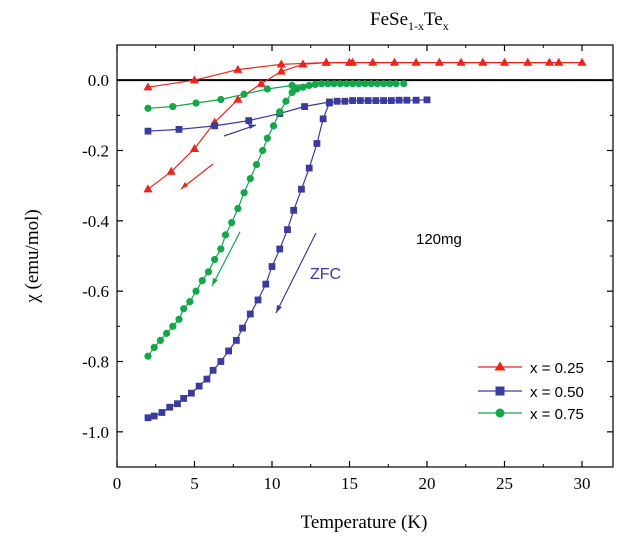 This screenshot has height=536, width=630. I want to click on x-tick-label: 25, so click(504, 483).